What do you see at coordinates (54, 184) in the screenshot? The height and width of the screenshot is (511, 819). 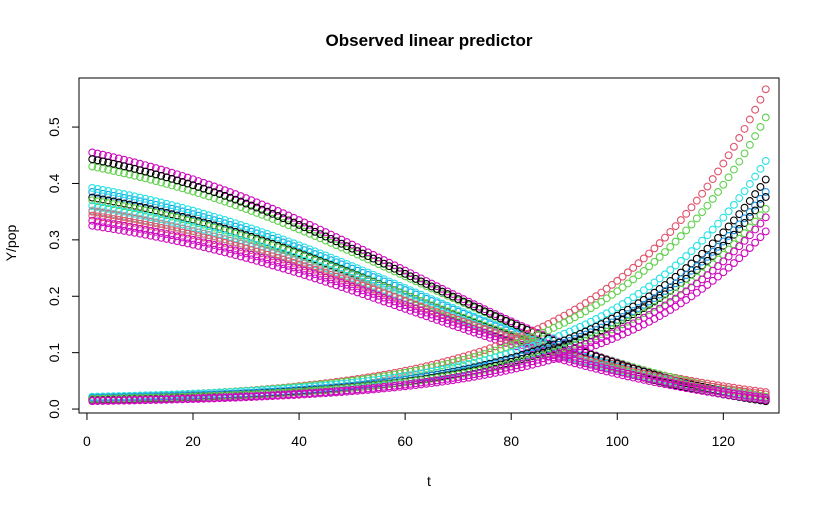 I see `y-tick-label: 0.4` at bounding box center [54, 184].